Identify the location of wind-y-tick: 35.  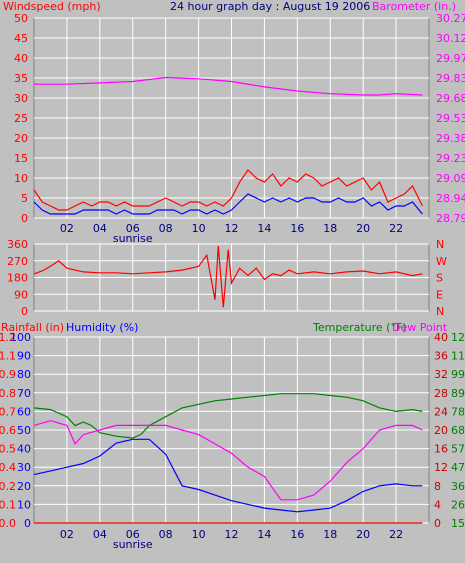
(21, 78).